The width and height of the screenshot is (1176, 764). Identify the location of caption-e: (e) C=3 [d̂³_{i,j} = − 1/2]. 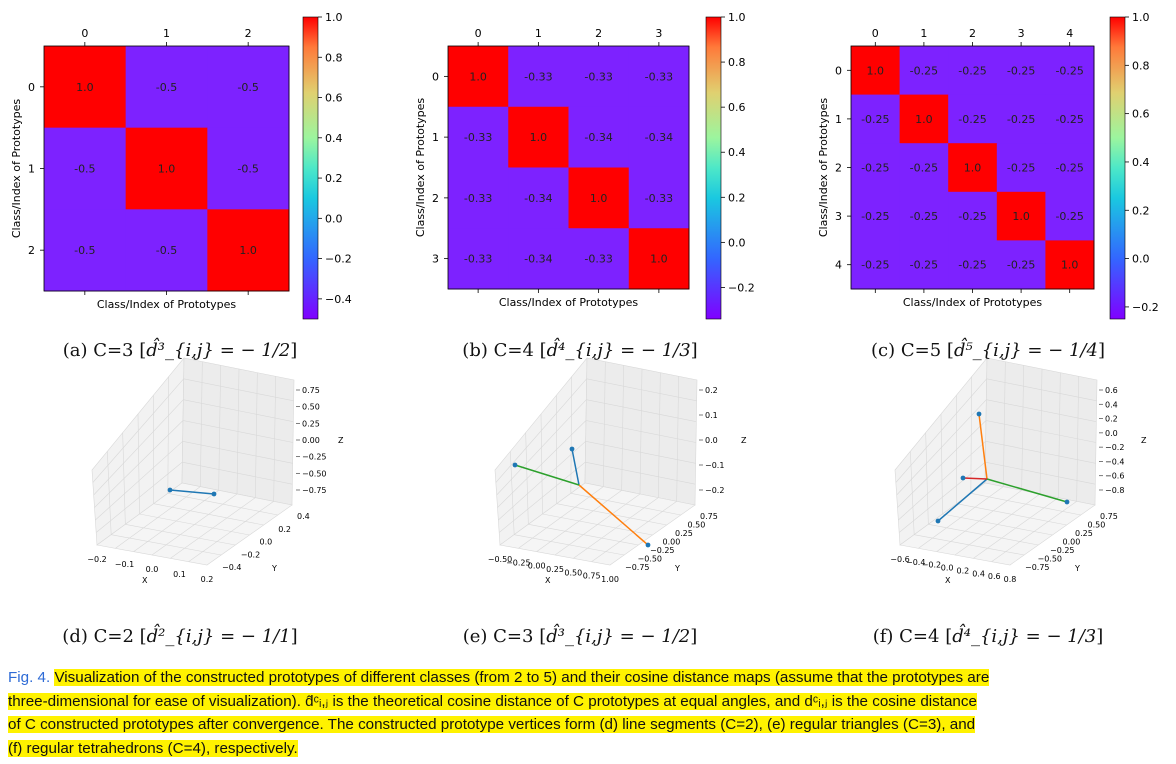
(580, 636).